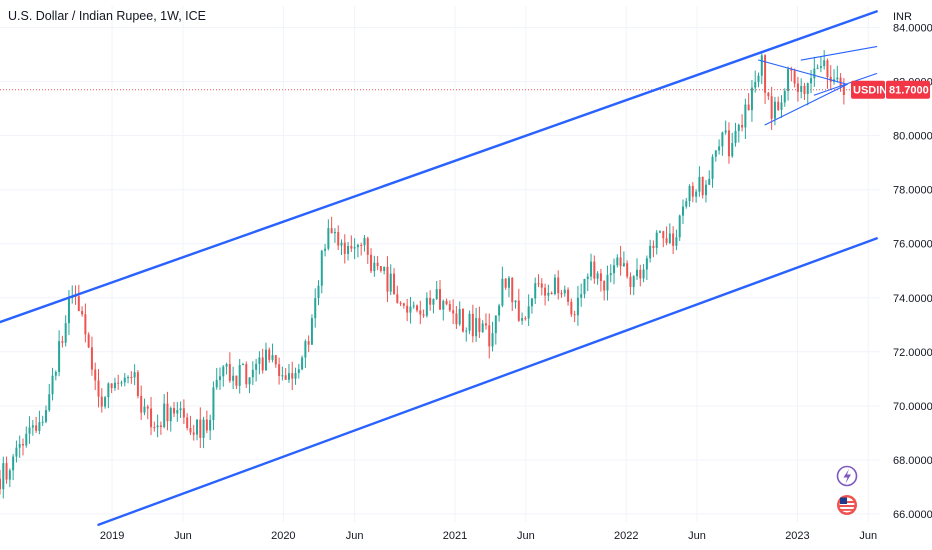  I want to click on last-price-badge: USDINR 81.7000, so click(890, 89).